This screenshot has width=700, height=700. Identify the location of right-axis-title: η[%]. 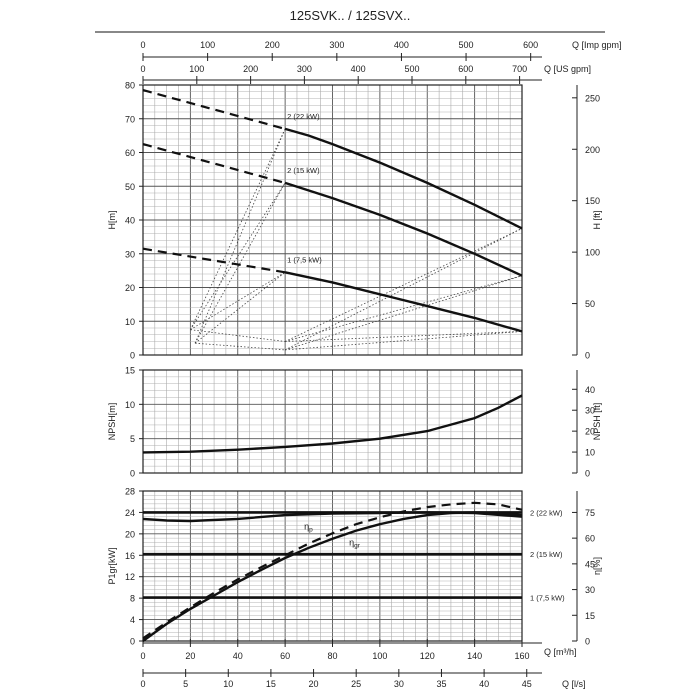
(597, 566).